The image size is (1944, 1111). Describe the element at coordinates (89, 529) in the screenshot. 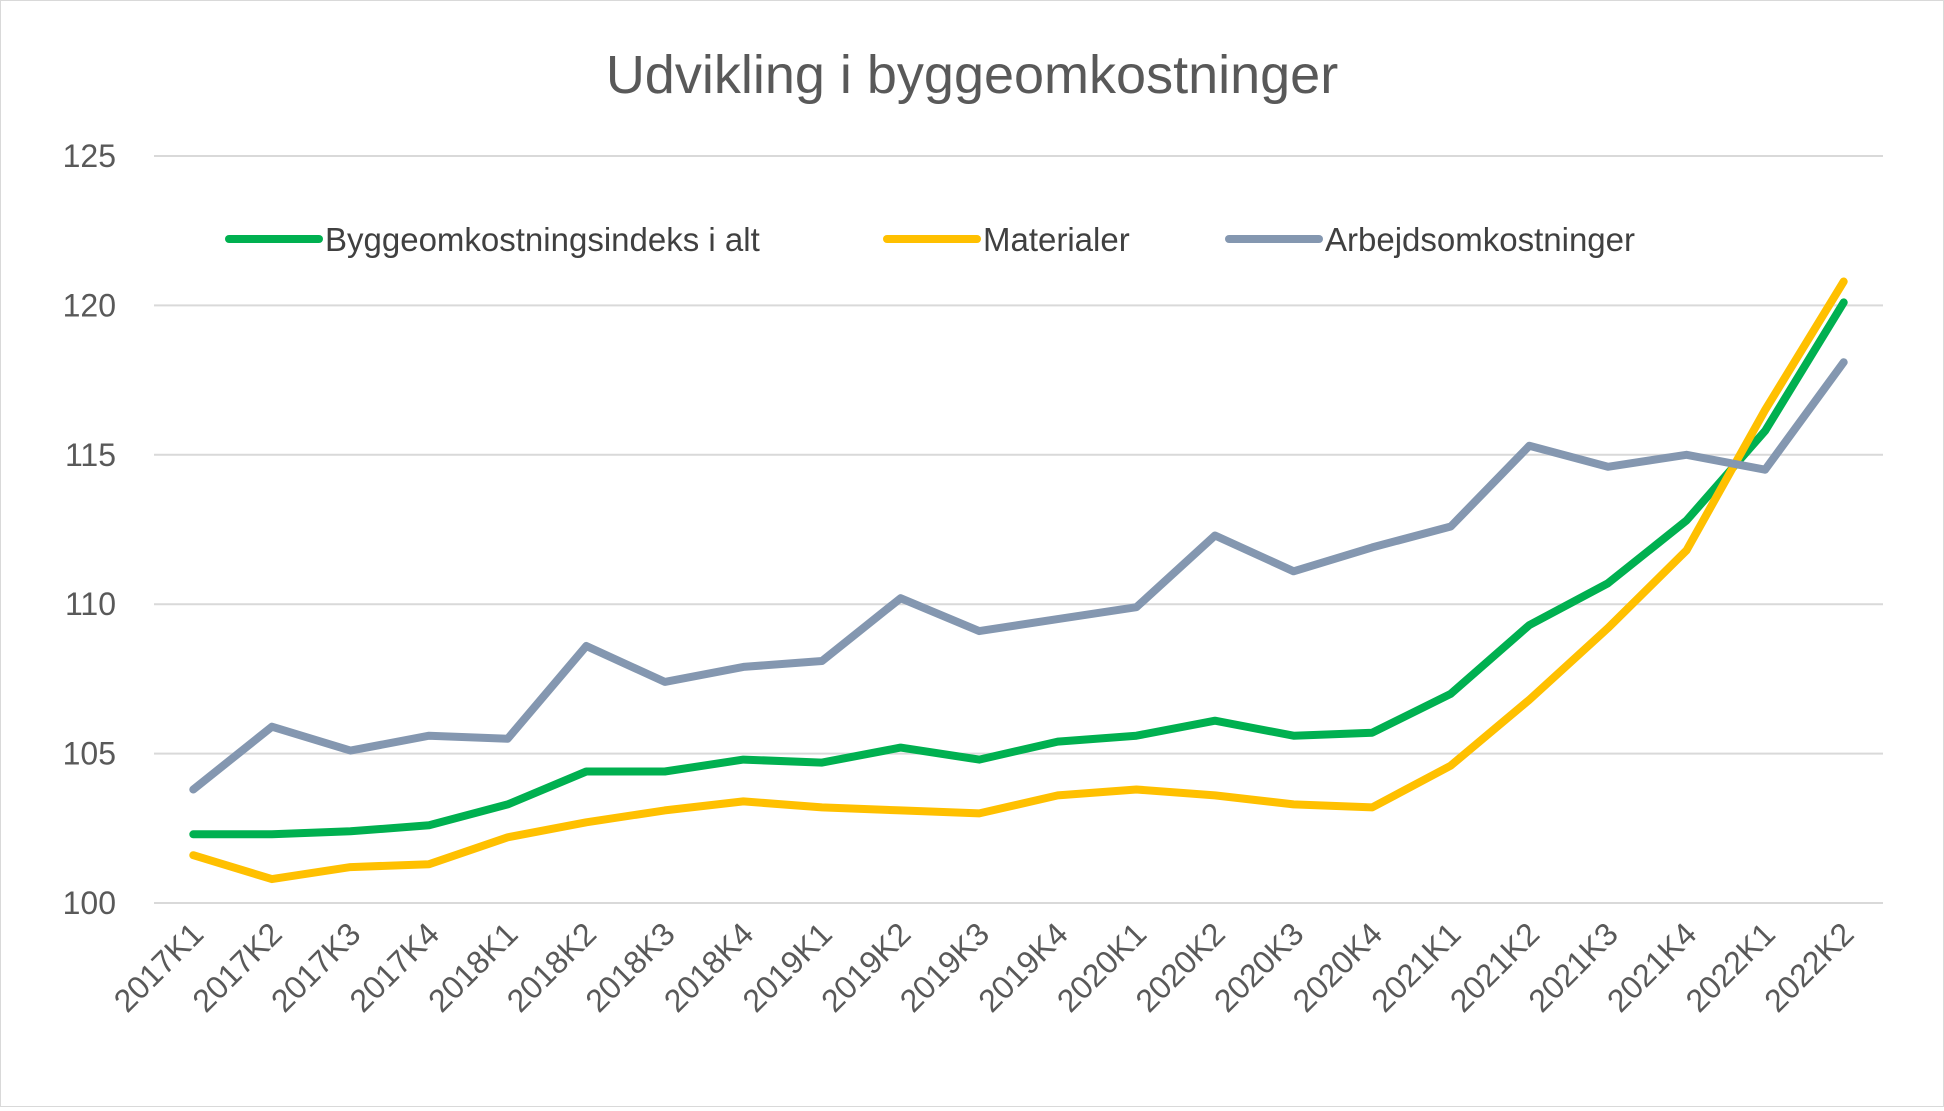

I see `y-axis-ticks: 100 105 110 115 120 125` at that location.